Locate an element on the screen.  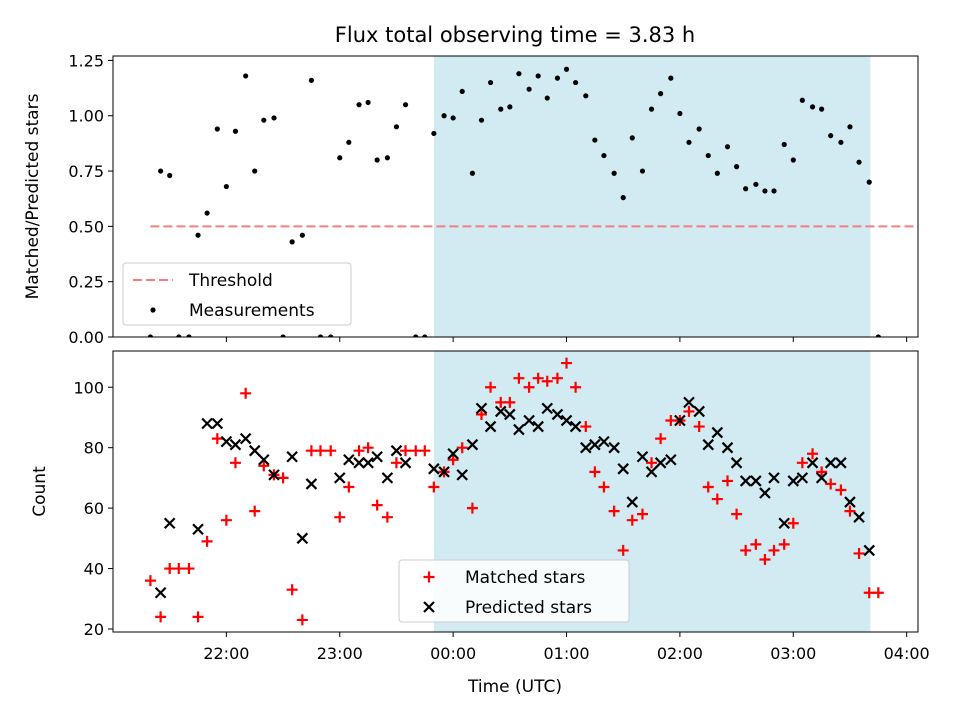
y-tick-label: 1.25 is located at coordinates (86, 60).